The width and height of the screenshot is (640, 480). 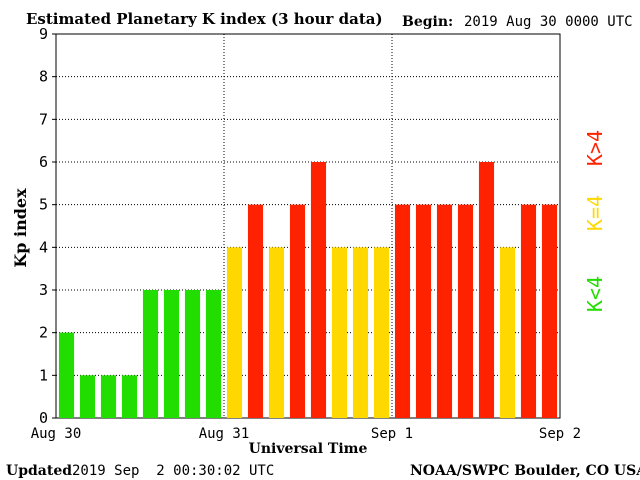 I want to click on x-tick-label: Sep 1, so click(x=392, y=434).